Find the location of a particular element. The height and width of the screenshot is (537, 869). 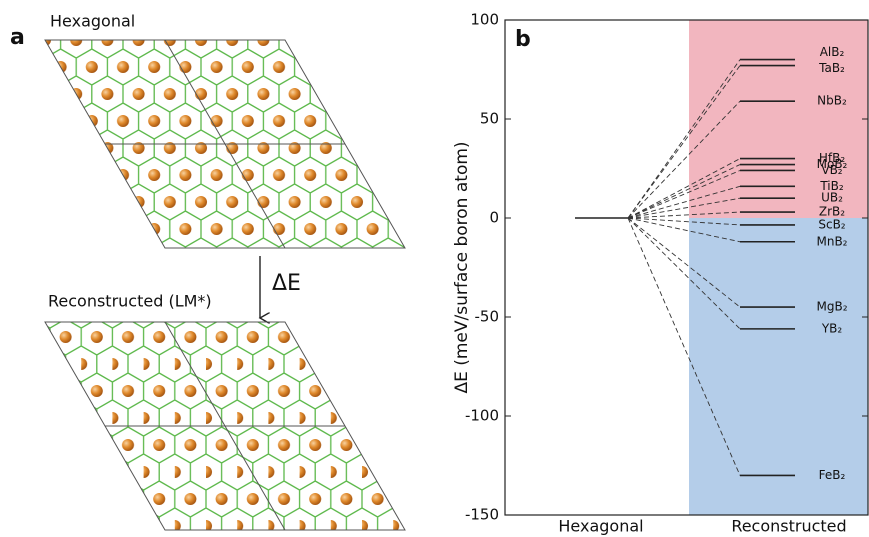

panel-label: a is located at coordinates (17, 37).